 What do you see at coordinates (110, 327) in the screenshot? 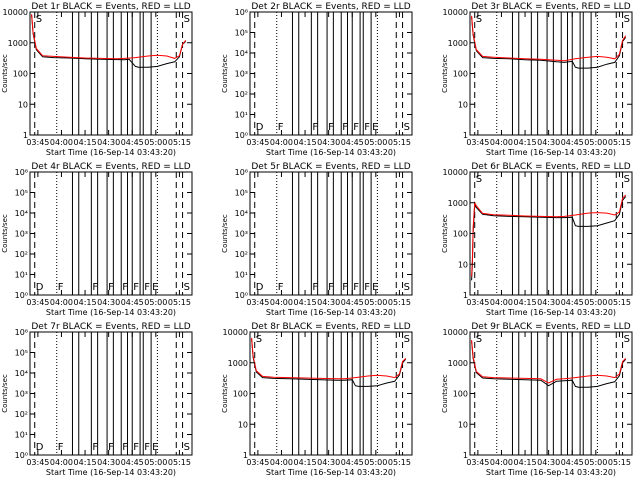
I see `chart-title: Det 7r BLACK = Events, RED = LLD` at bounding box center [110, 327].